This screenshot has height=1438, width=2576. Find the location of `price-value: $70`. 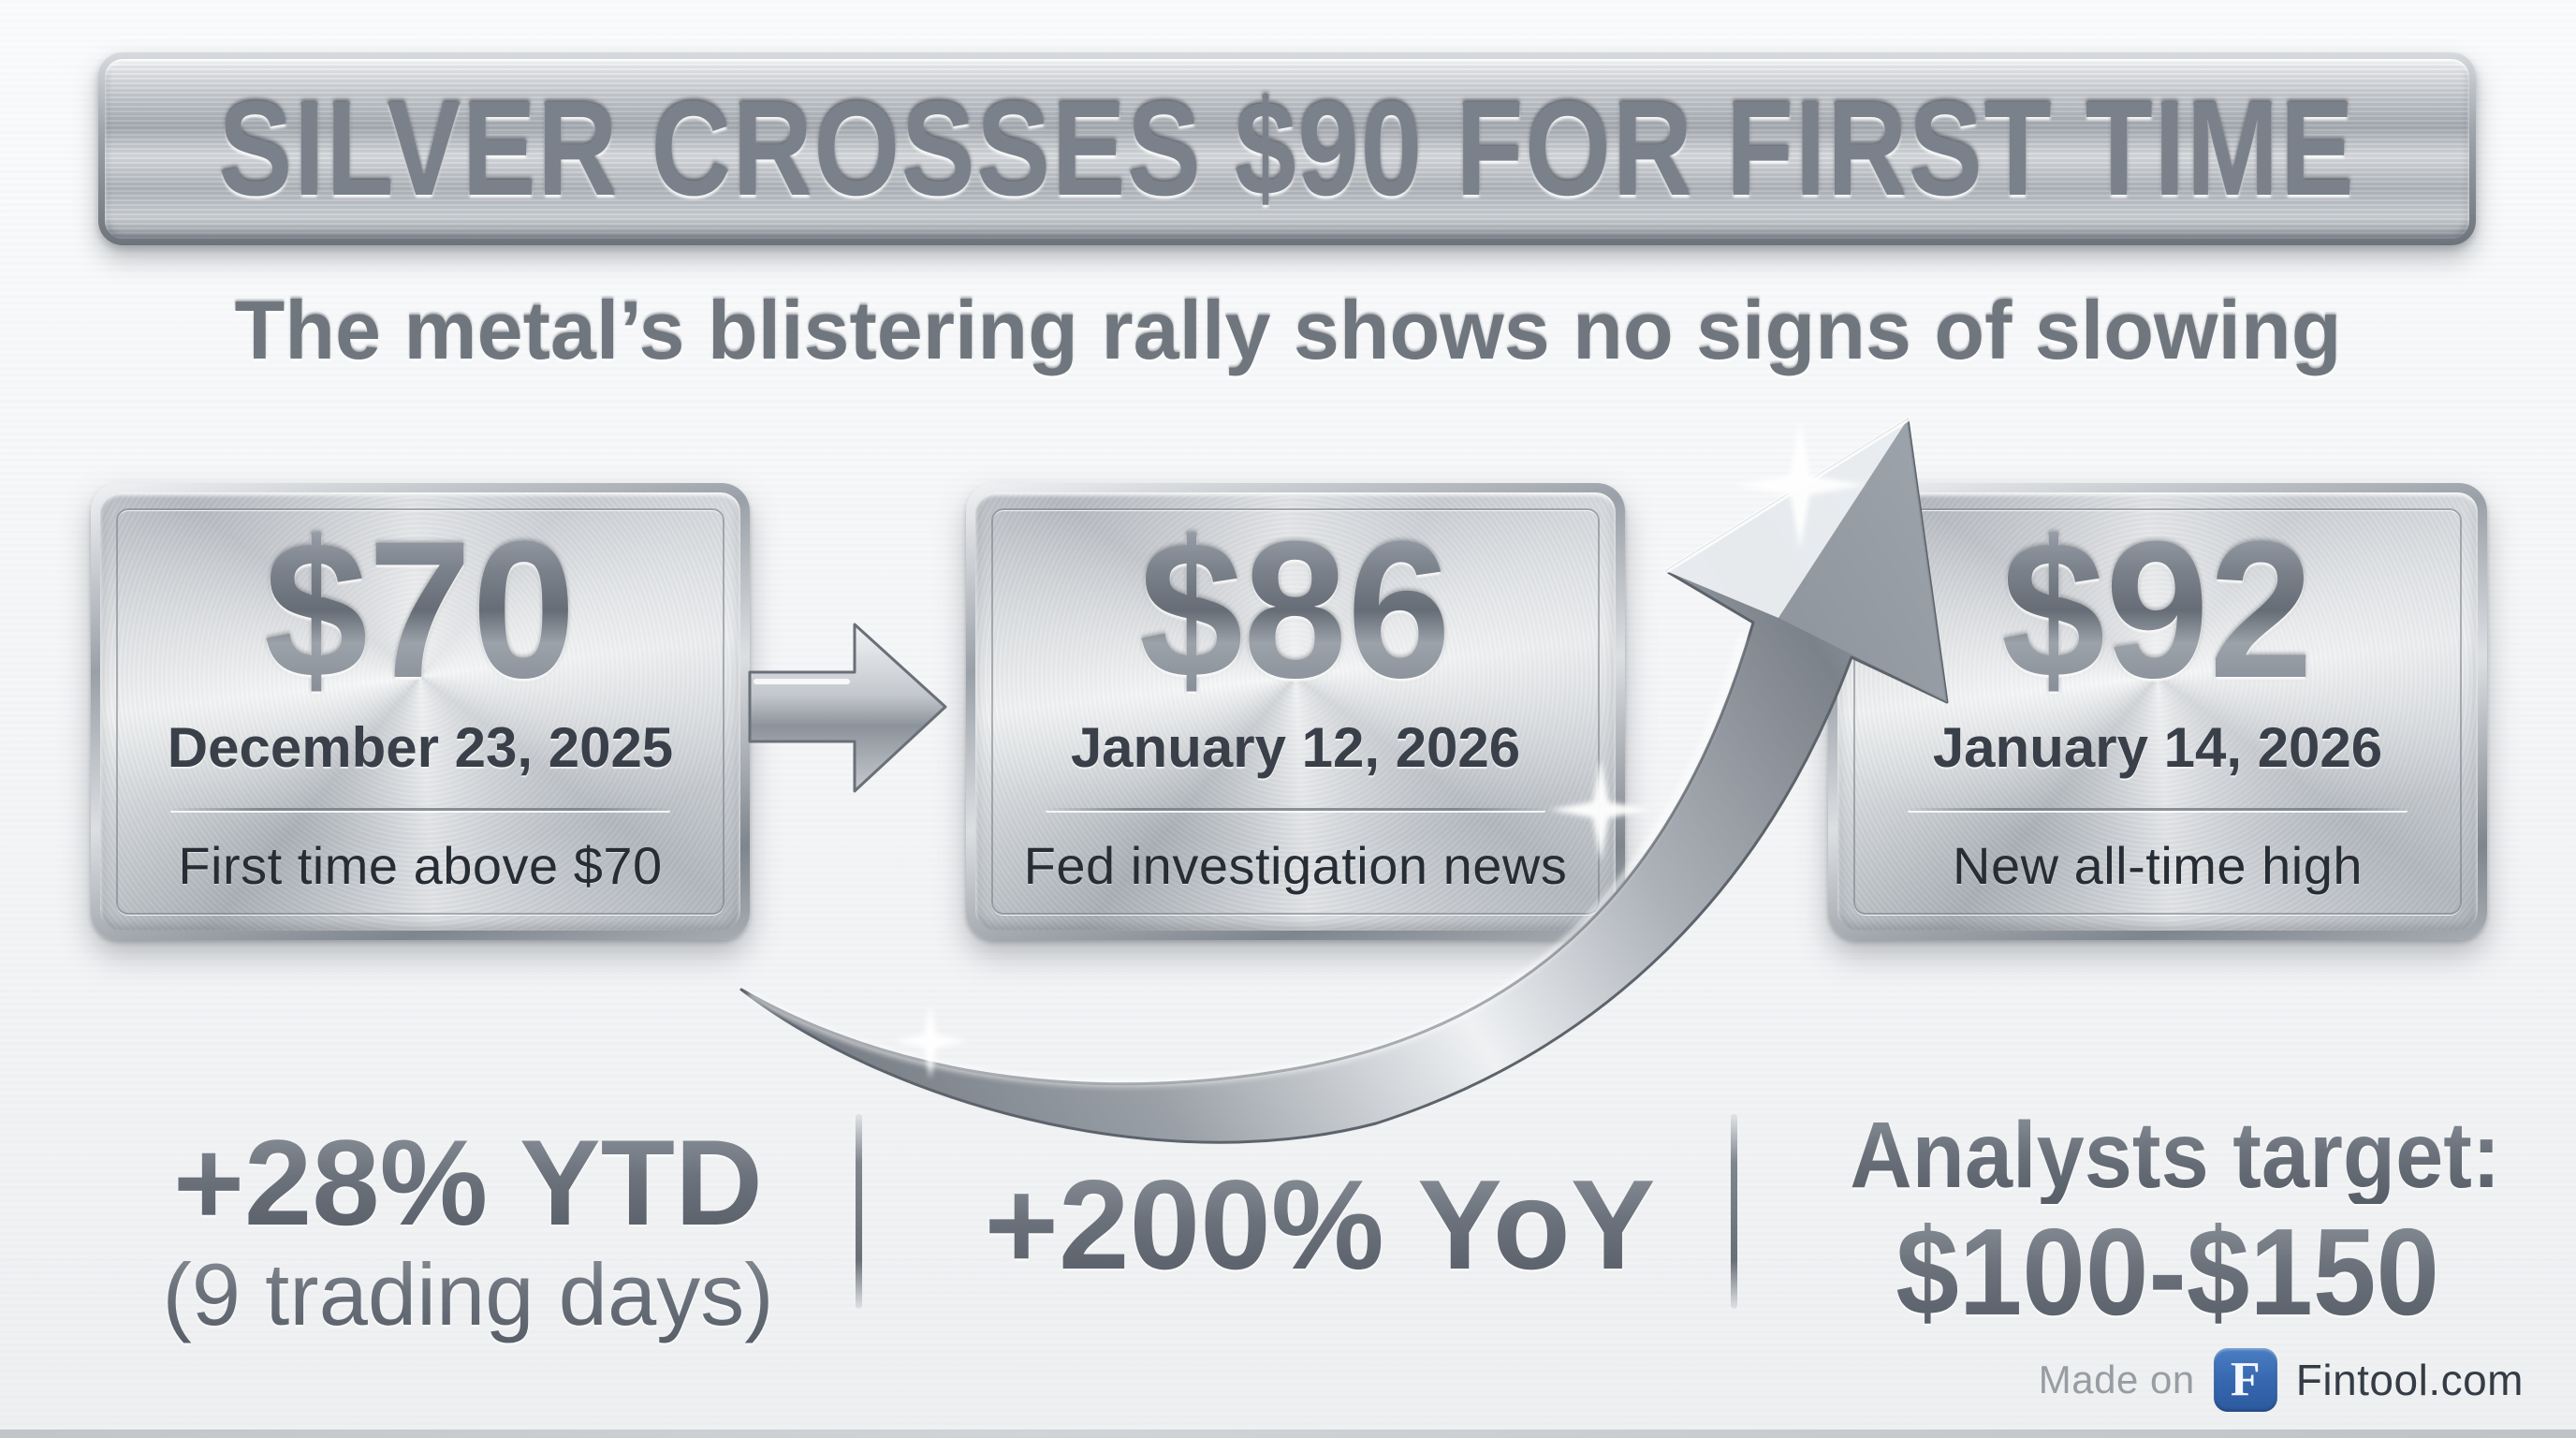

price-value: $70 is located at coordinates (420, 610).